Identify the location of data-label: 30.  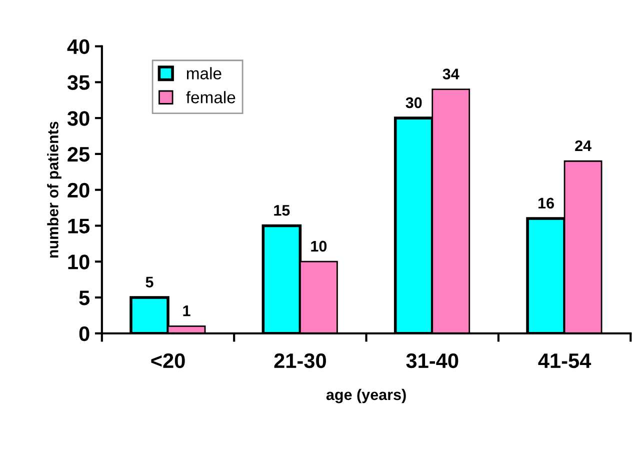
(414, 102).